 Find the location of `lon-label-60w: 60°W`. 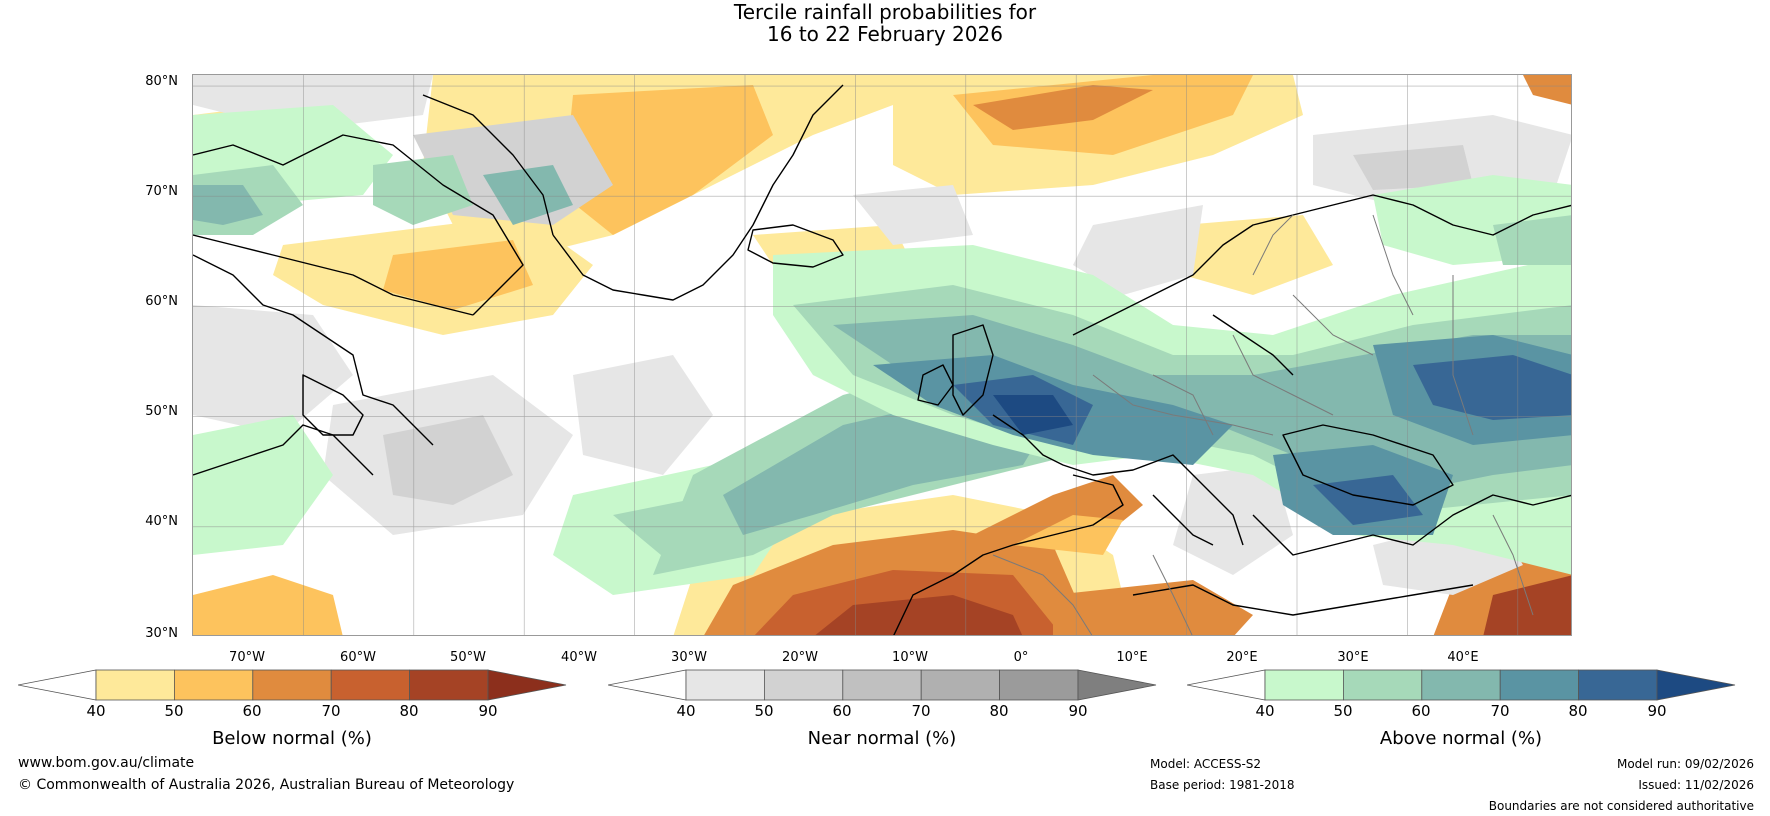

lon-label-60w: 60°W is located at coordinates (358, 657).